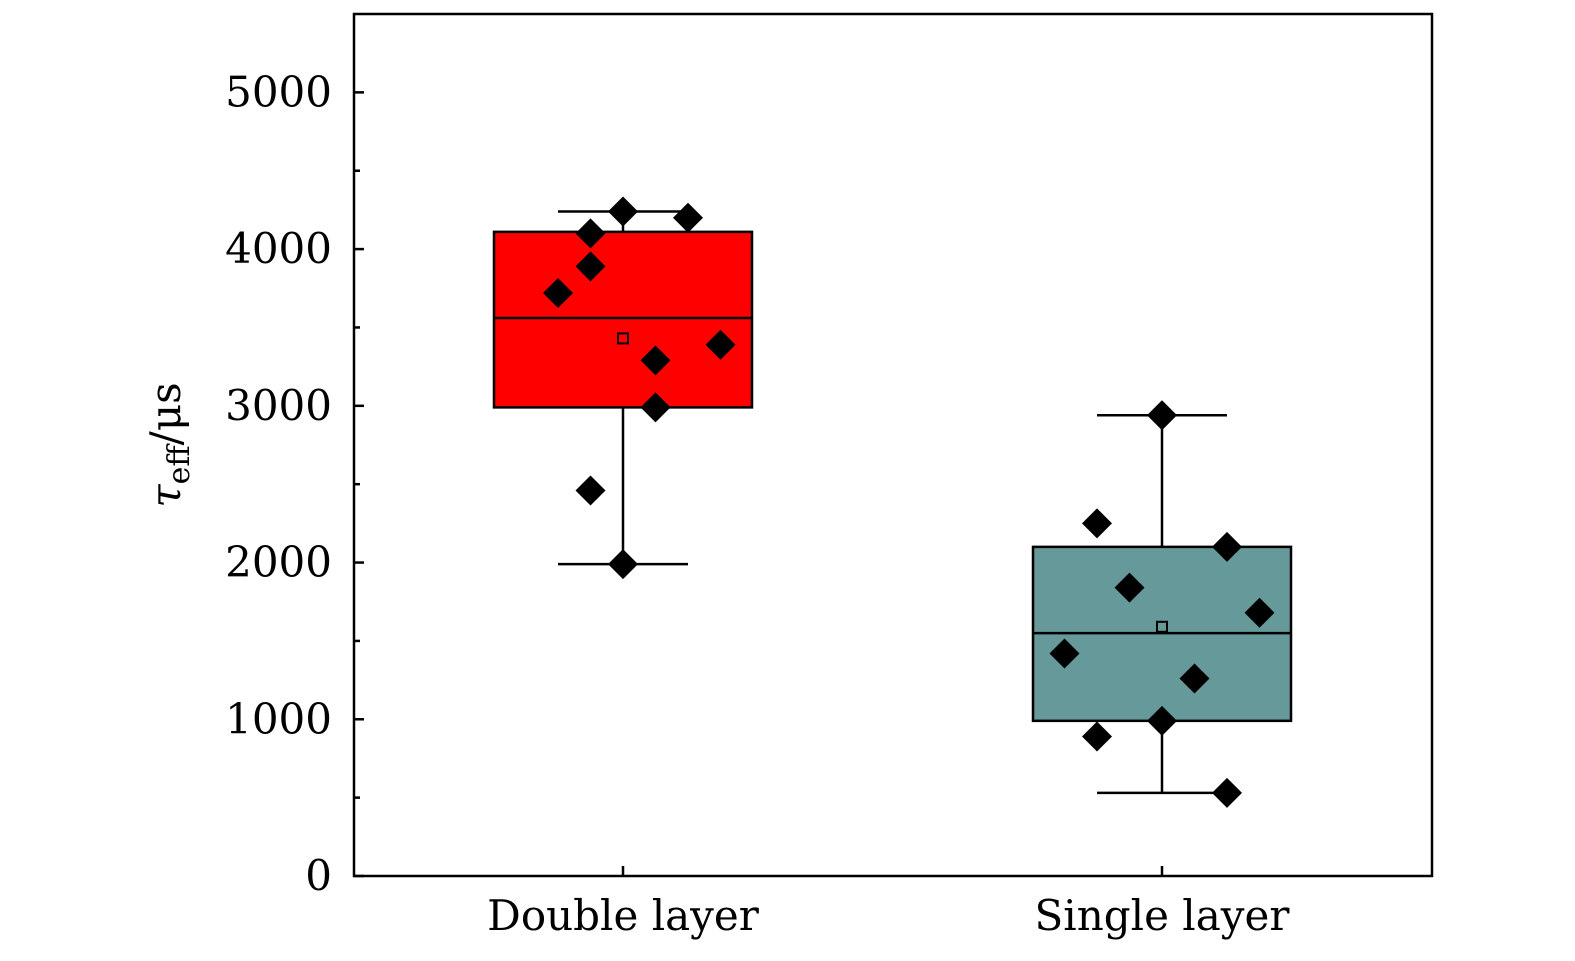 The image size is (1575, 961). What do you see at coordinates (165, 496) in the screenshot?
I see `y-axis-title-symbol: τ` at bounding box center [165, 496].